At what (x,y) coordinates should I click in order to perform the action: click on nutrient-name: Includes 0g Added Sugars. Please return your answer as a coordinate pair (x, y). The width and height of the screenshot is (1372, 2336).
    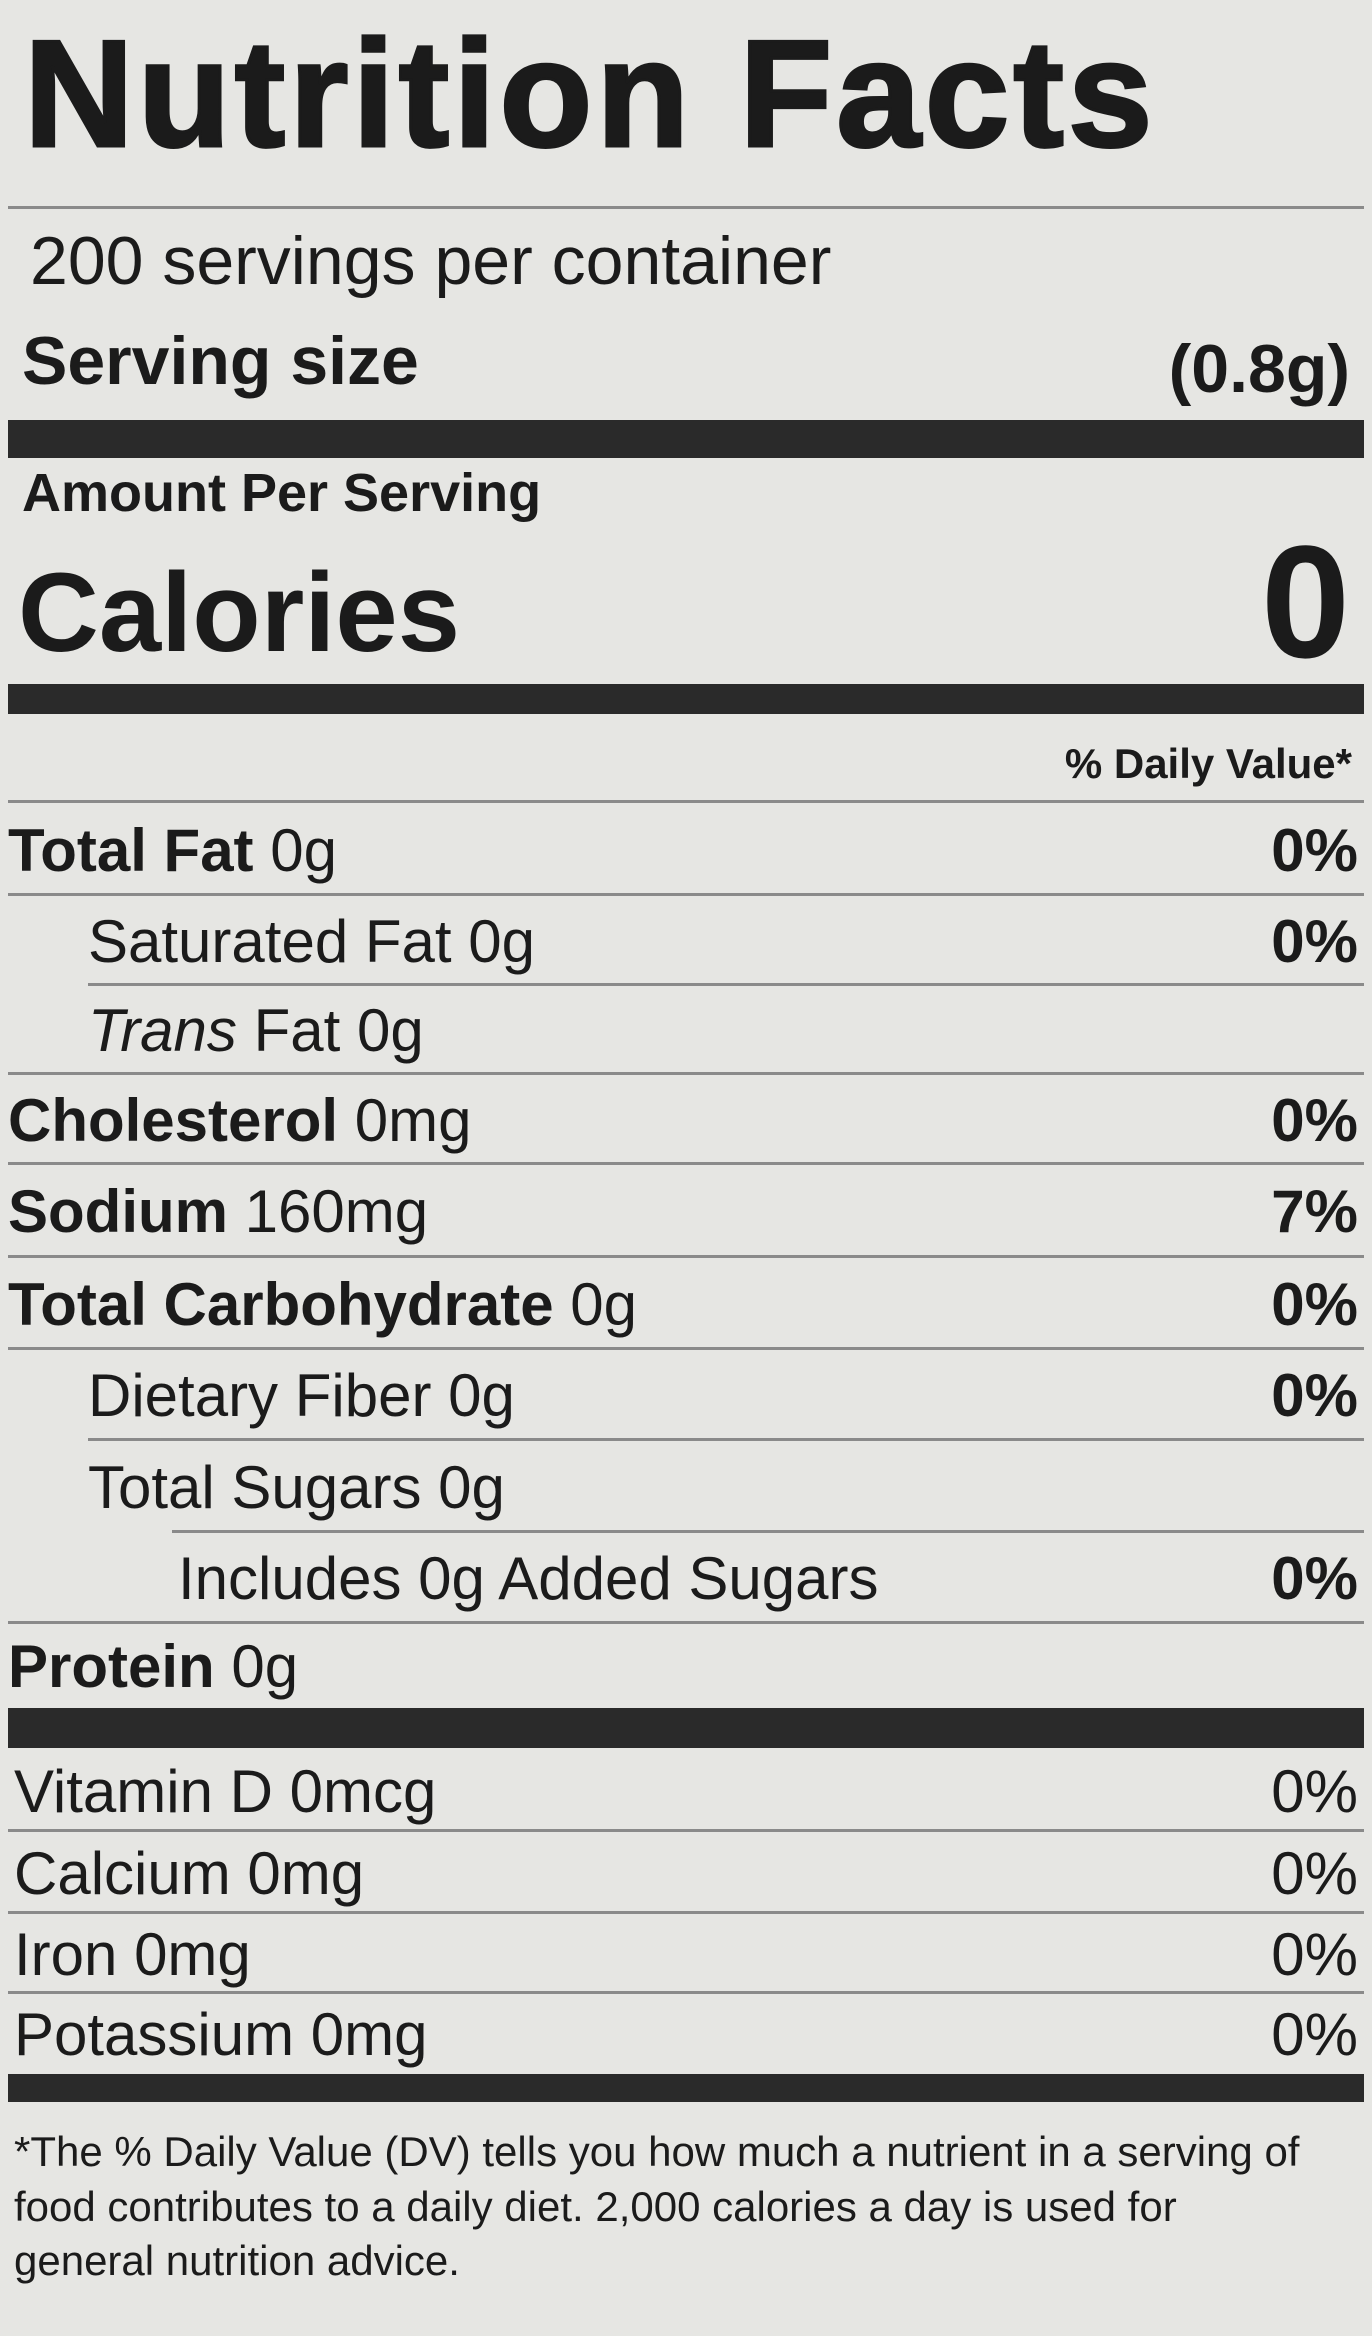
    Looking at the image, I should click on (528, 1578).